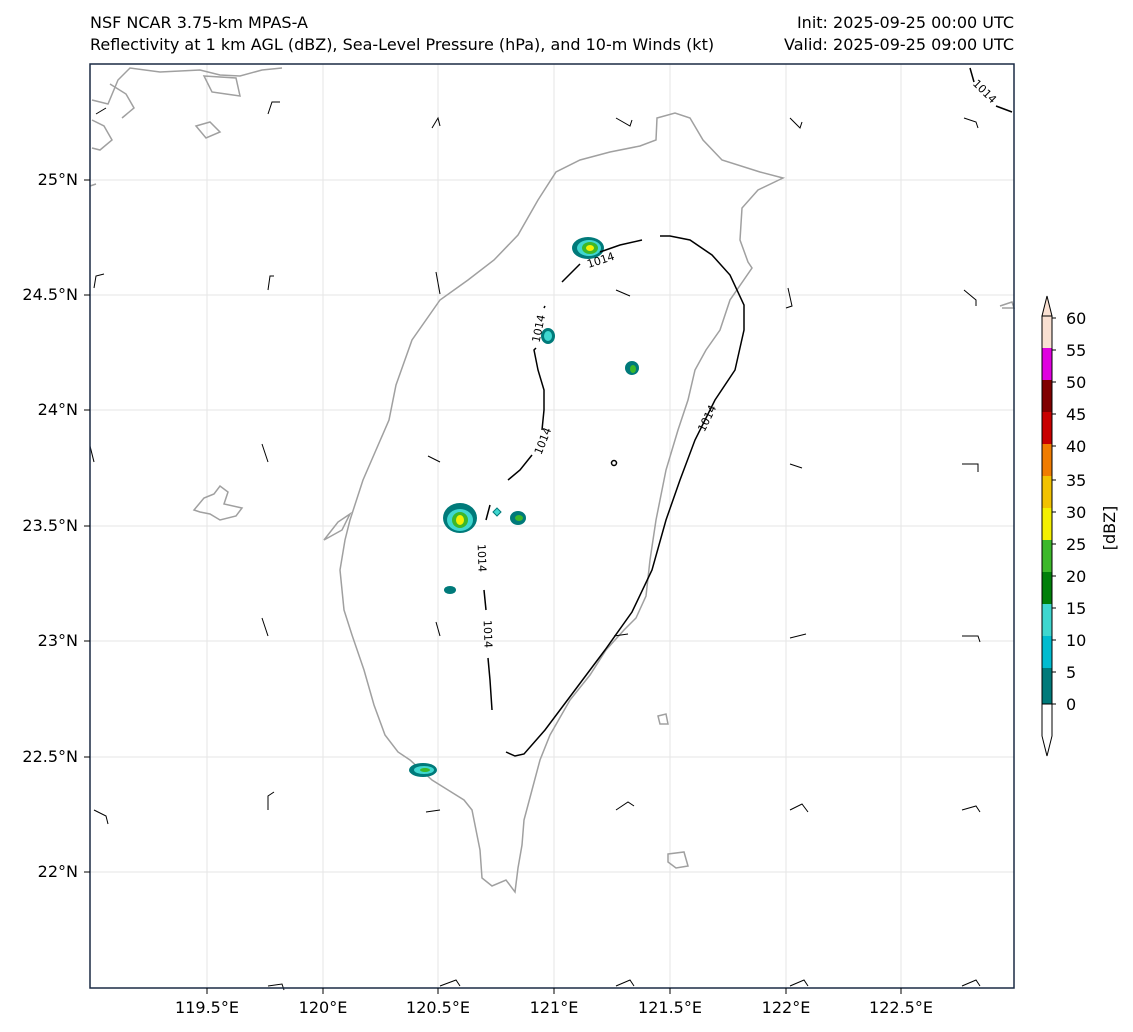  I want to click on lon-tick-label: 121°E, so click(554, 1007).